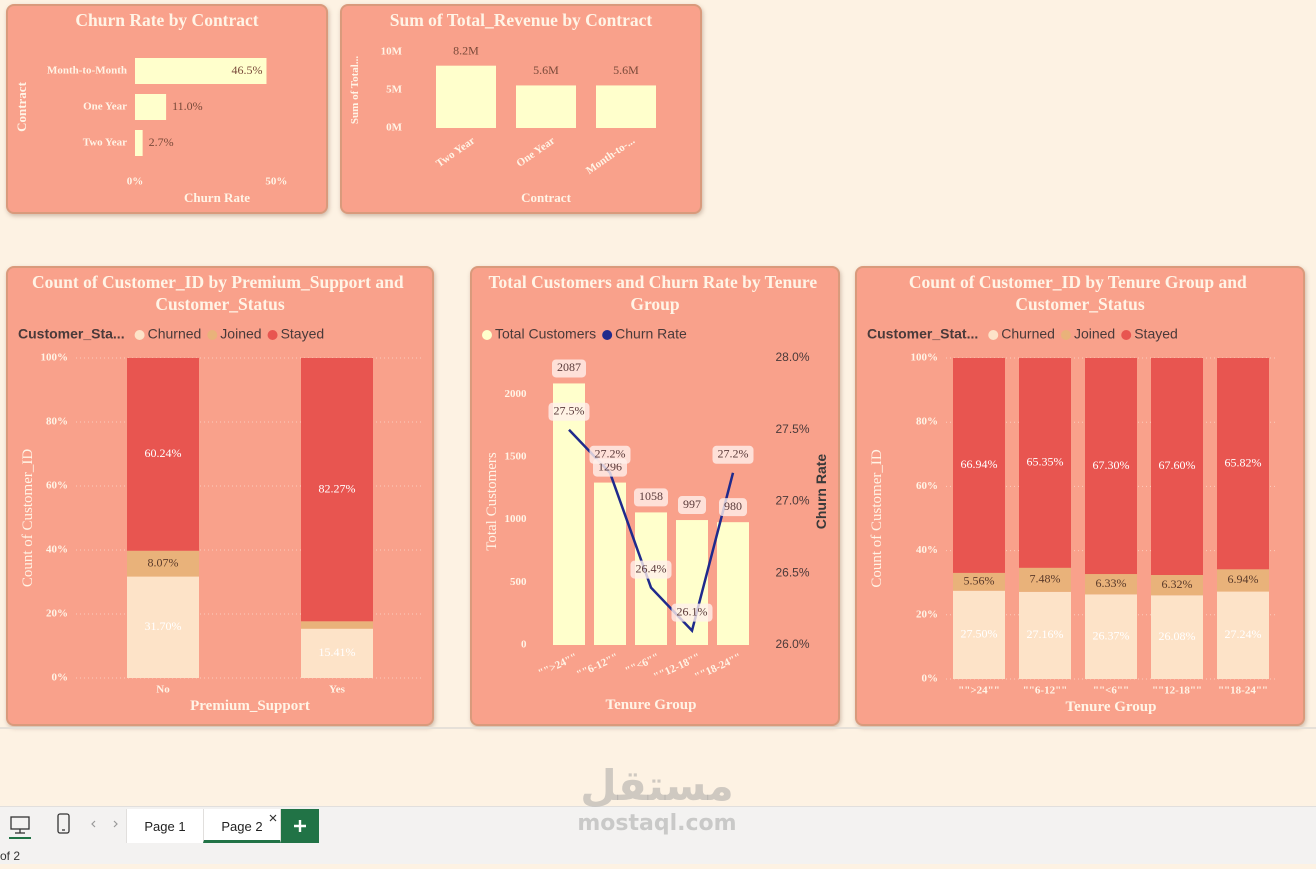 The image size is (1316, 869). Describe the element at coordinates (20, 827) in the screenshot. I see `desktop-view-icon` at that location.